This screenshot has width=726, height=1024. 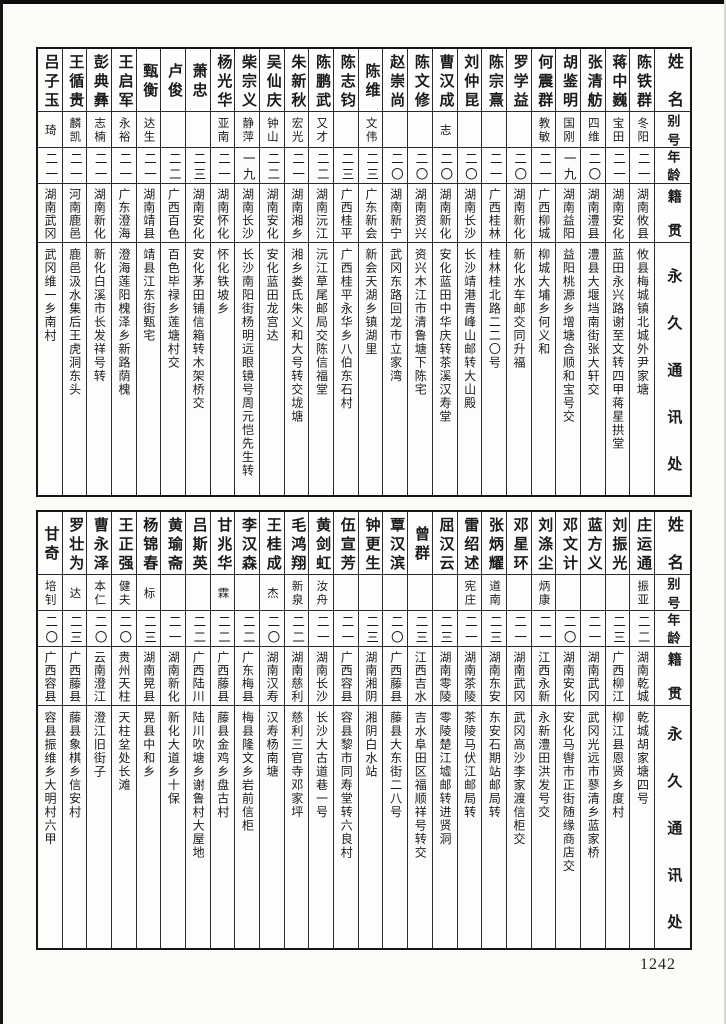 I want to click on person-native: 湖南长沙, so click(x=469, y=212).